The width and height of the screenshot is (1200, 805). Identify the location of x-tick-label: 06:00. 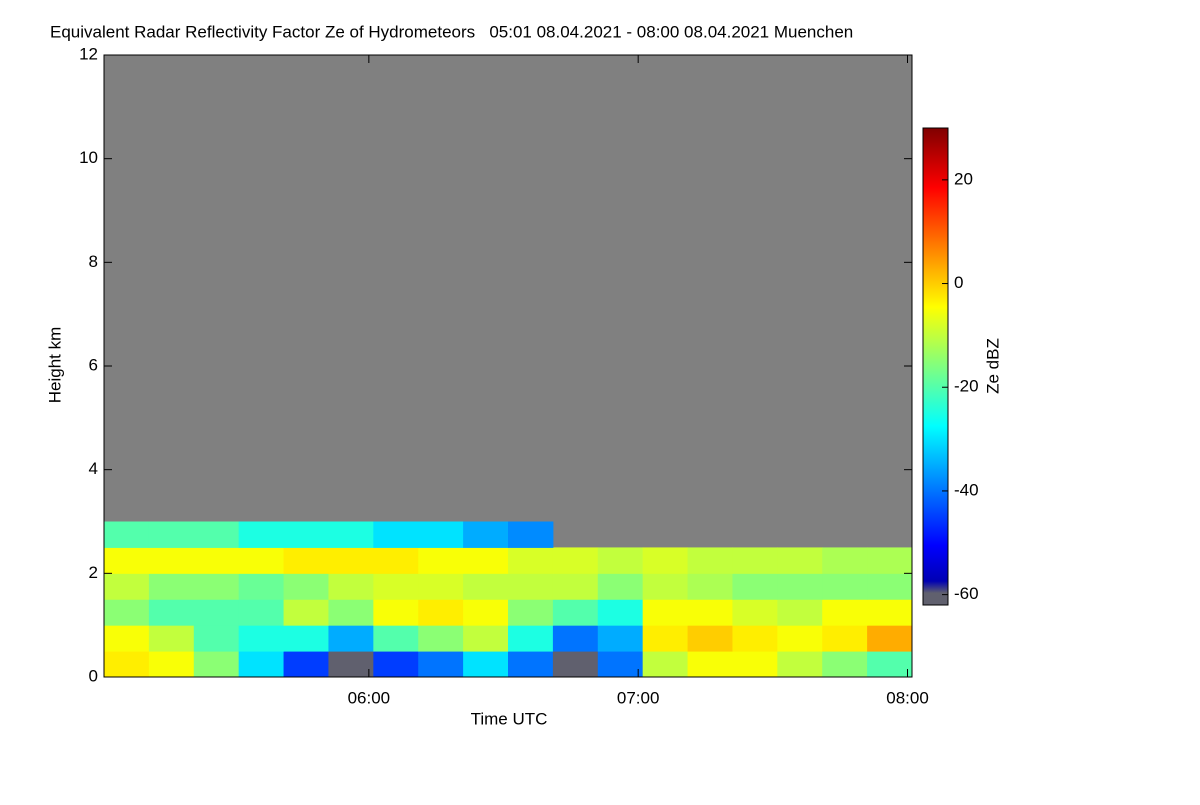
(369, 697).